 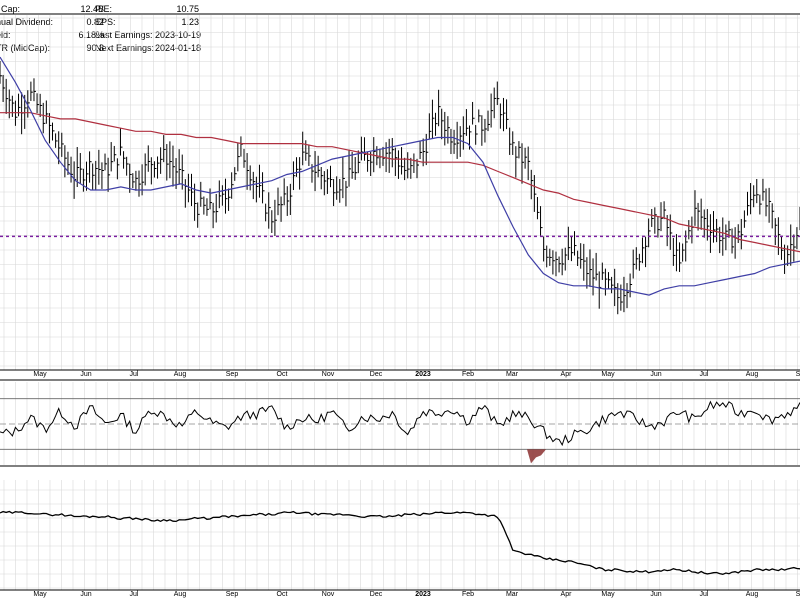 What do you see at coordinates (95, 48) in the screenshot?
I see `info-left-value: 90.8` at bounding box center [95, 48].